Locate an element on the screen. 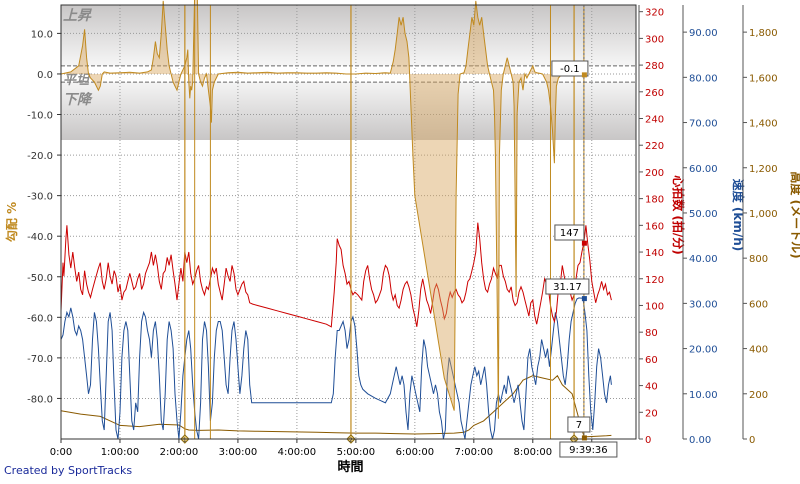 This screenshot has width=800, height=484. hr-tick-label: 60 is located at coordinates (651, 360).